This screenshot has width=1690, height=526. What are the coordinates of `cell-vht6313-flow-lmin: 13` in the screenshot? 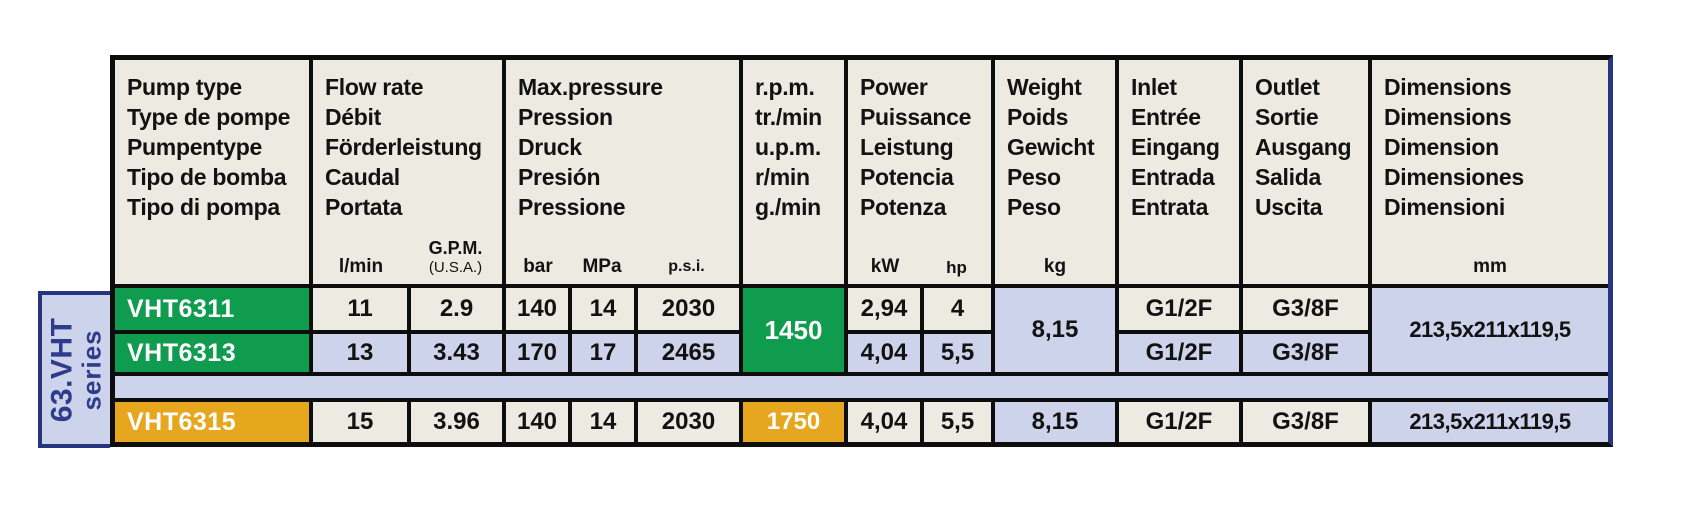 It's located at (360, 353).